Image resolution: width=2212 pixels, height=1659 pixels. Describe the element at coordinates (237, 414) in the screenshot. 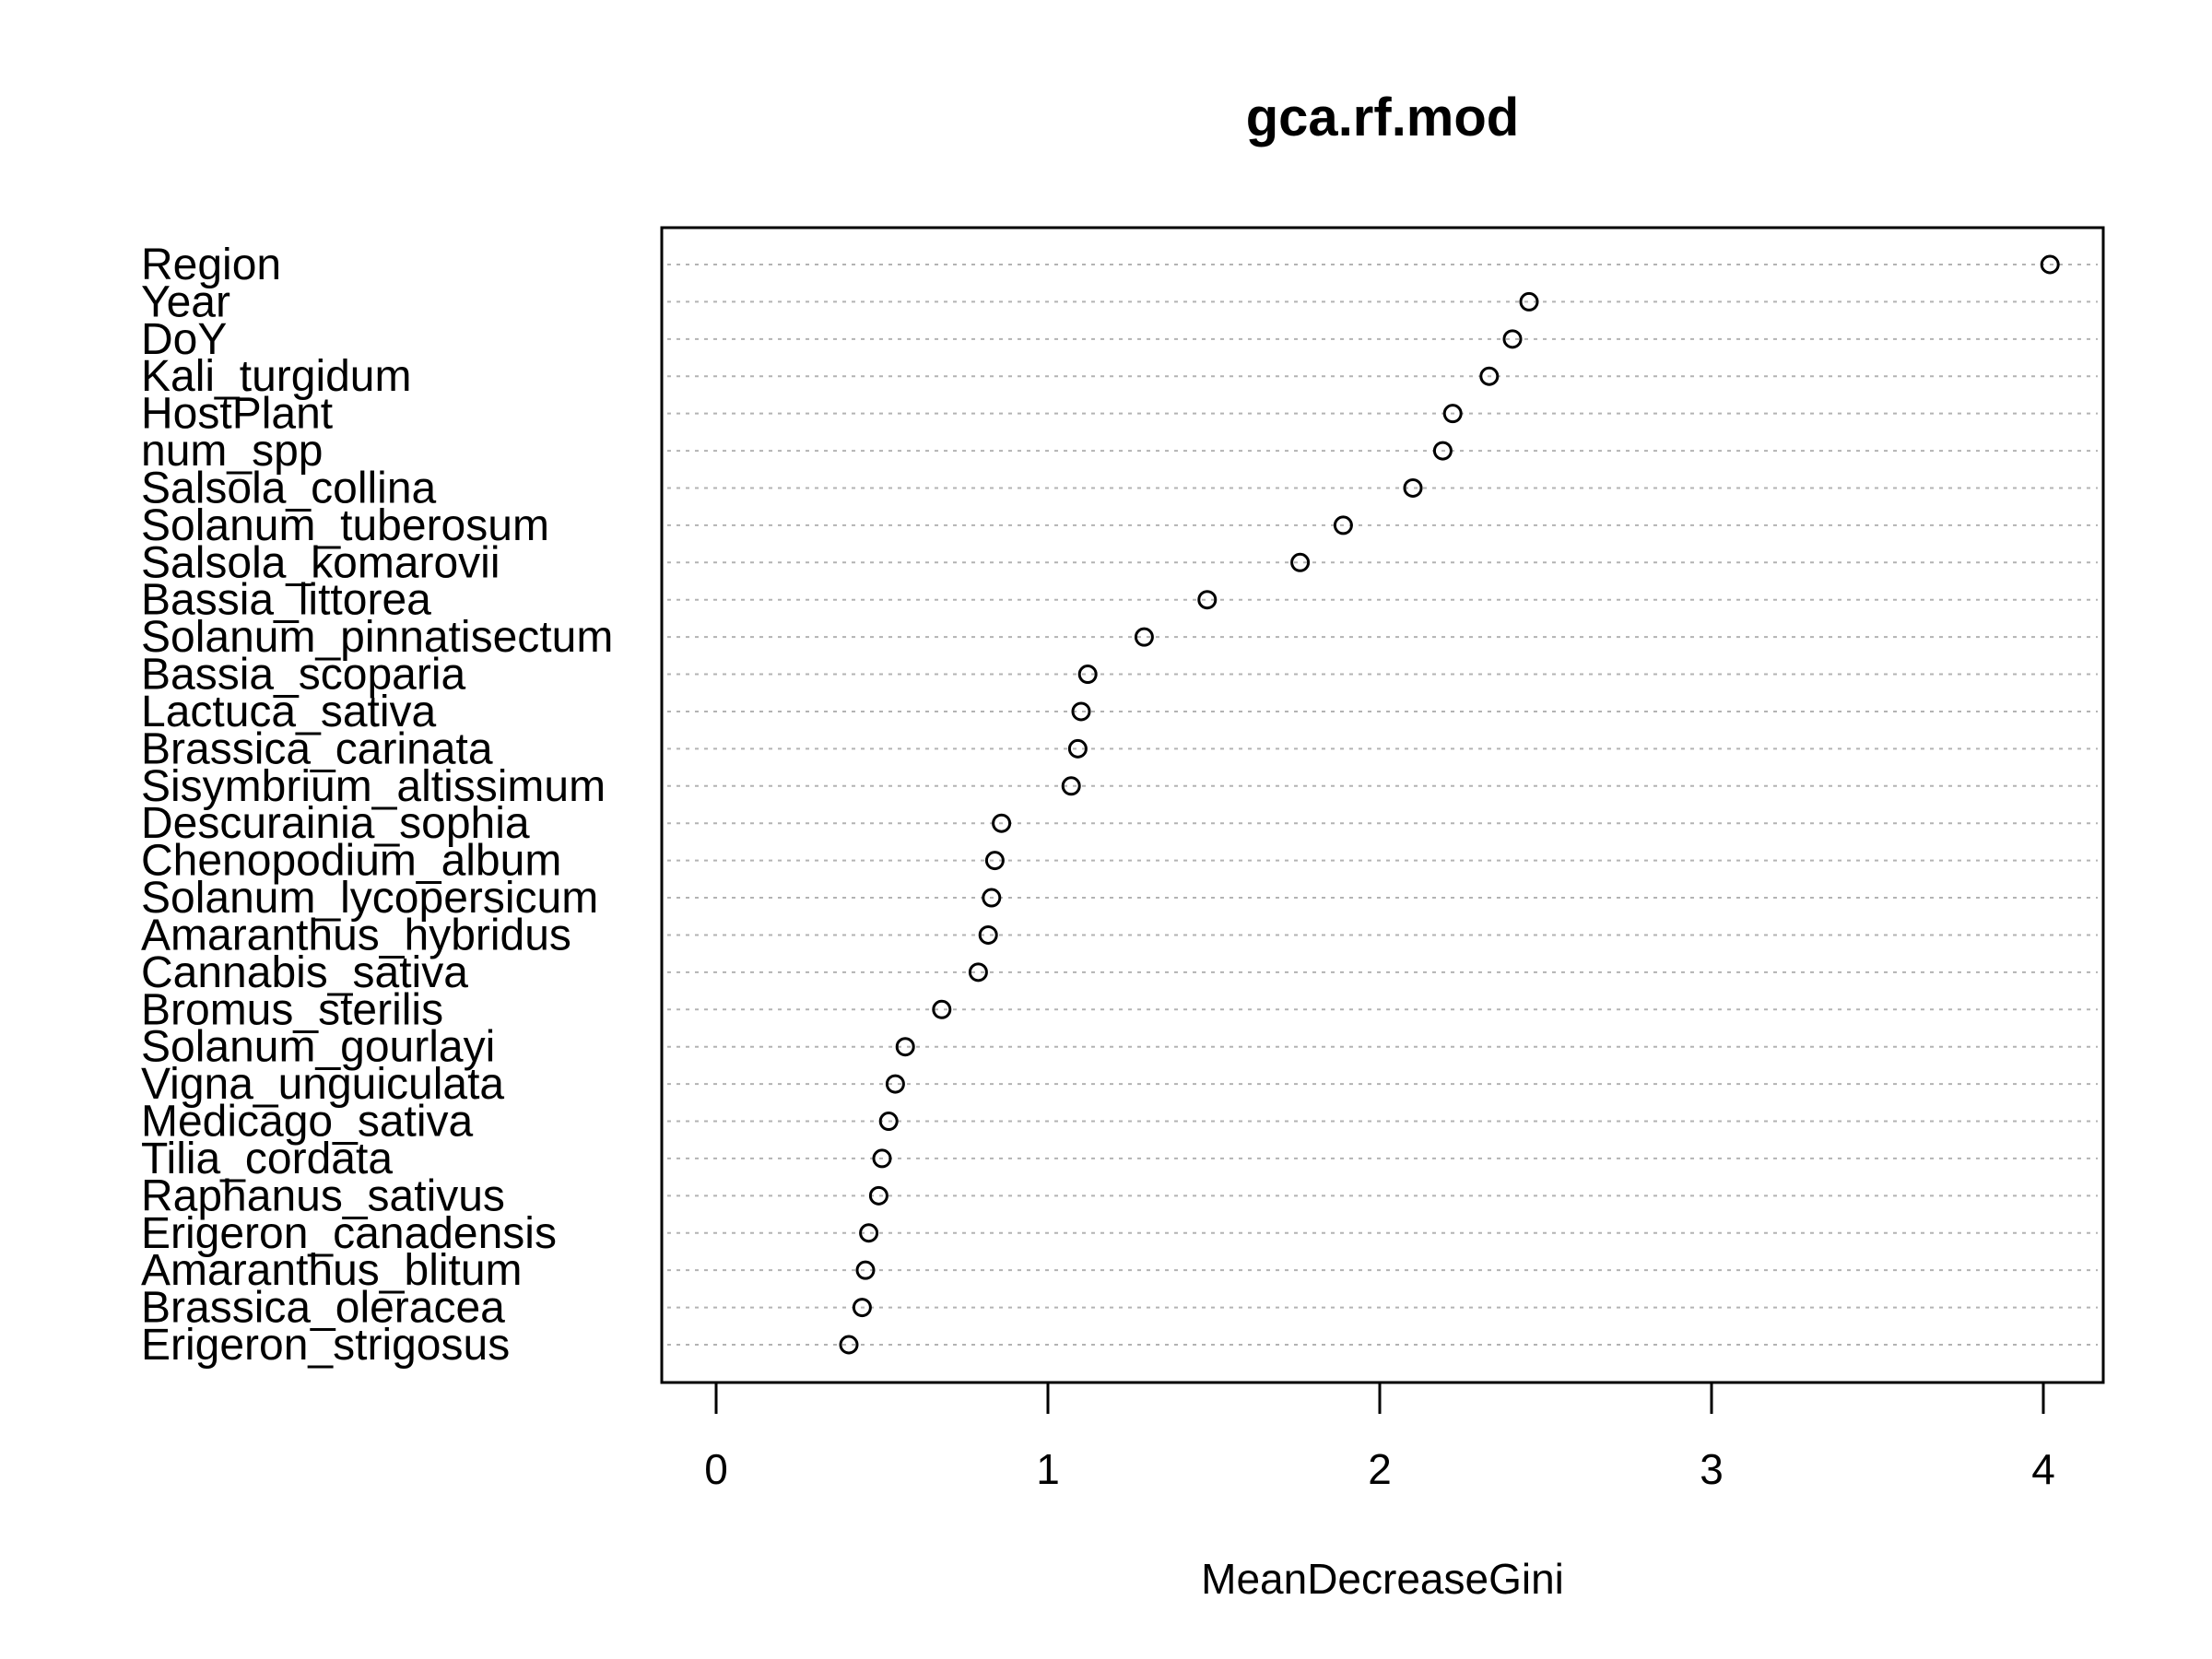

I see `variable-label: HostPlant` at that location.